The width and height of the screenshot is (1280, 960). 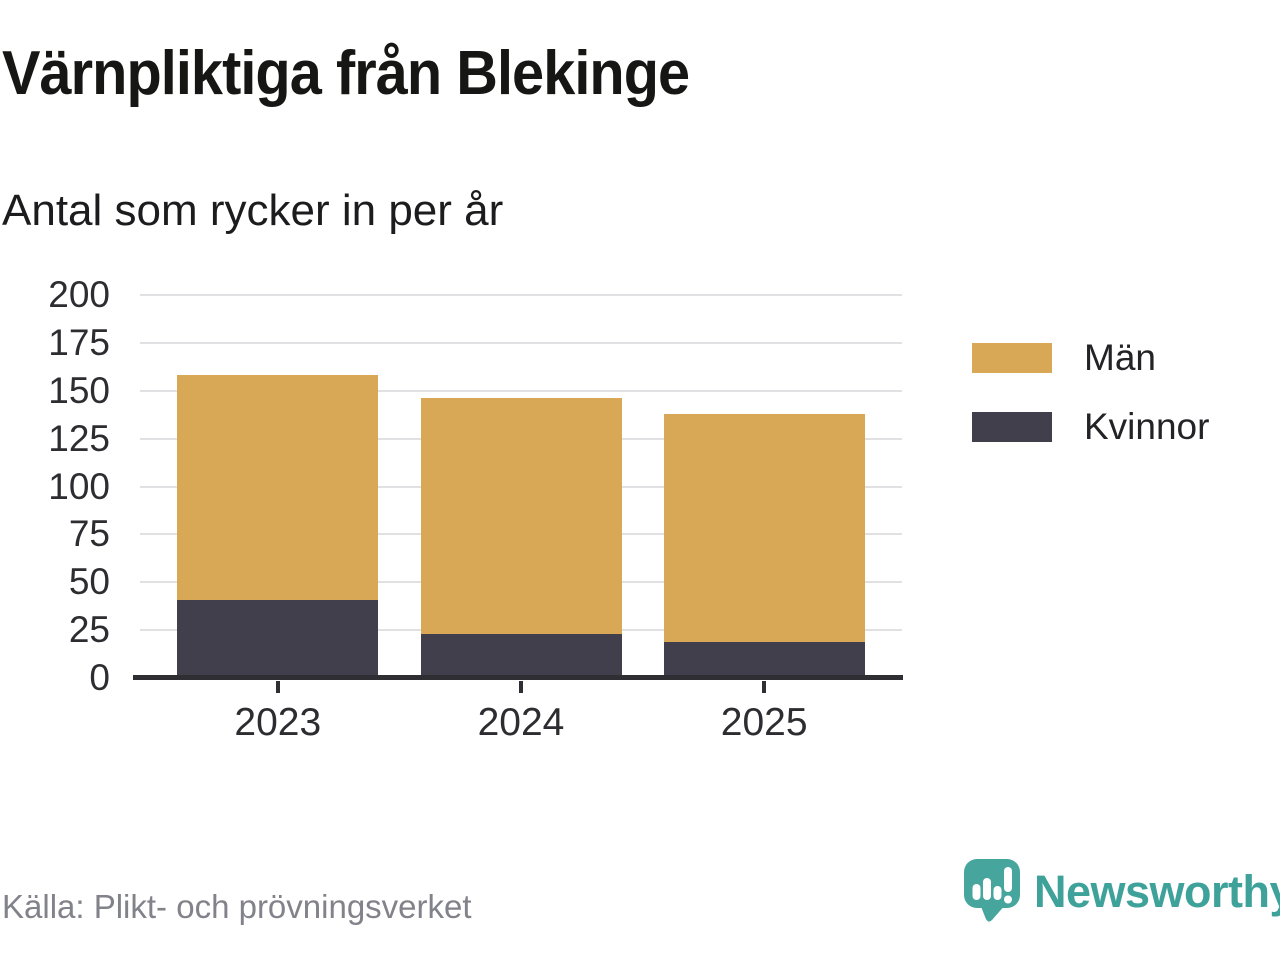 What do you see at coordinates (1012, 358) in the screenshot?
I see `legend-swatch-man` at bounding box center [1012, 358].